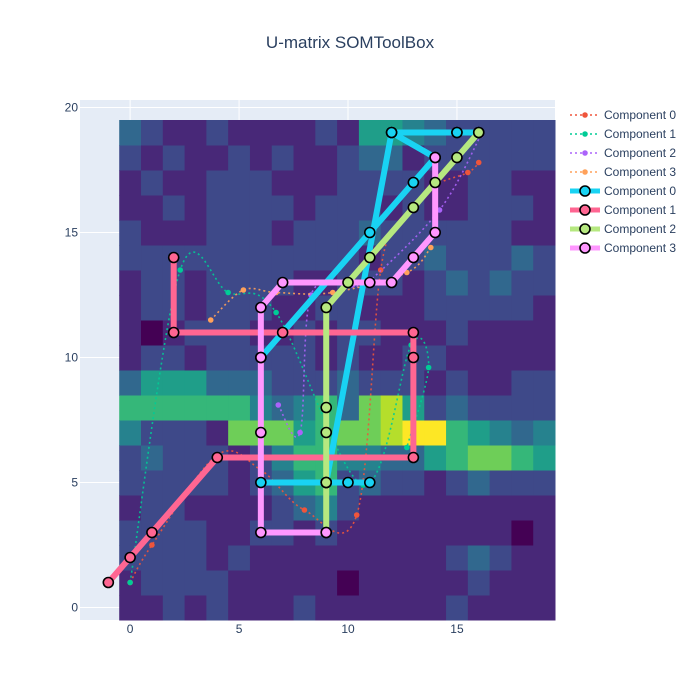 The image size is (700, 700). Describe the element at coordinates (640, 172) in the screenshot. I see `legend-label: Component 3` at that location.